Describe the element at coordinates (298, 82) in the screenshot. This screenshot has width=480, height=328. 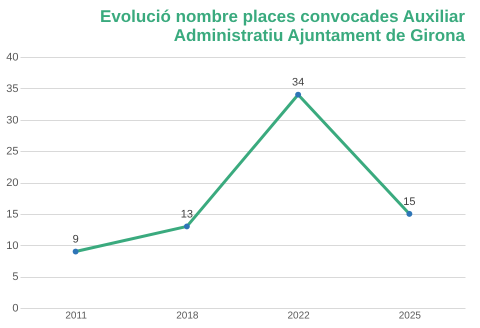
I see `data-label: 34` at that location.